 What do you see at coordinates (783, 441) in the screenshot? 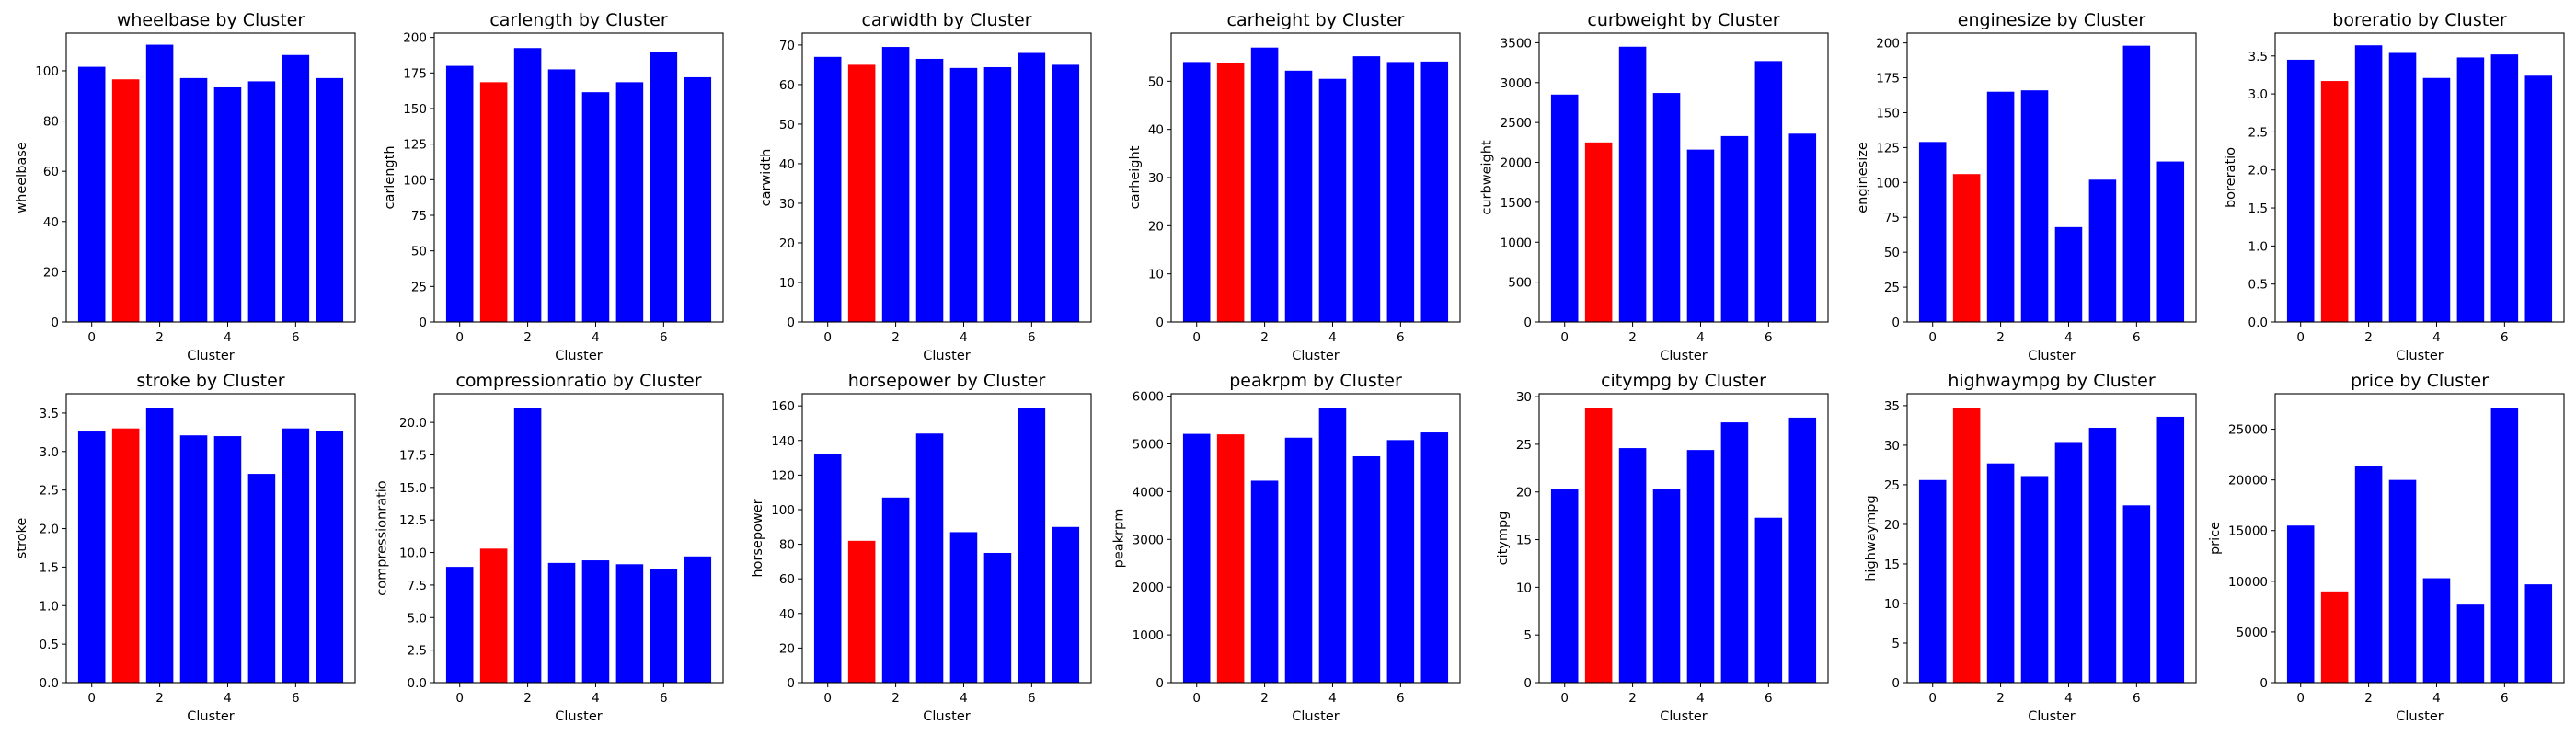
I see `y-tick-label: 140` at bounding box center [783, 441].